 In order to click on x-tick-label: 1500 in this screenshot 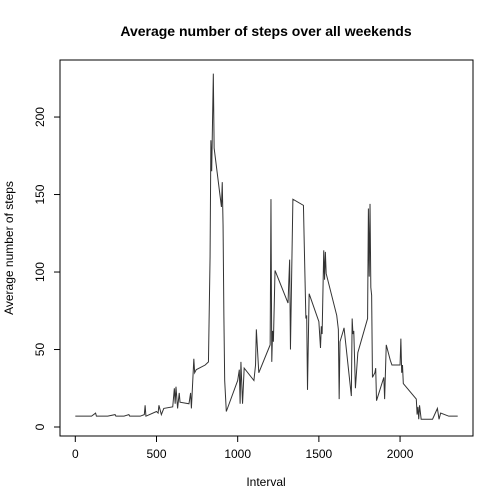, I will do `click(319, 454)`.